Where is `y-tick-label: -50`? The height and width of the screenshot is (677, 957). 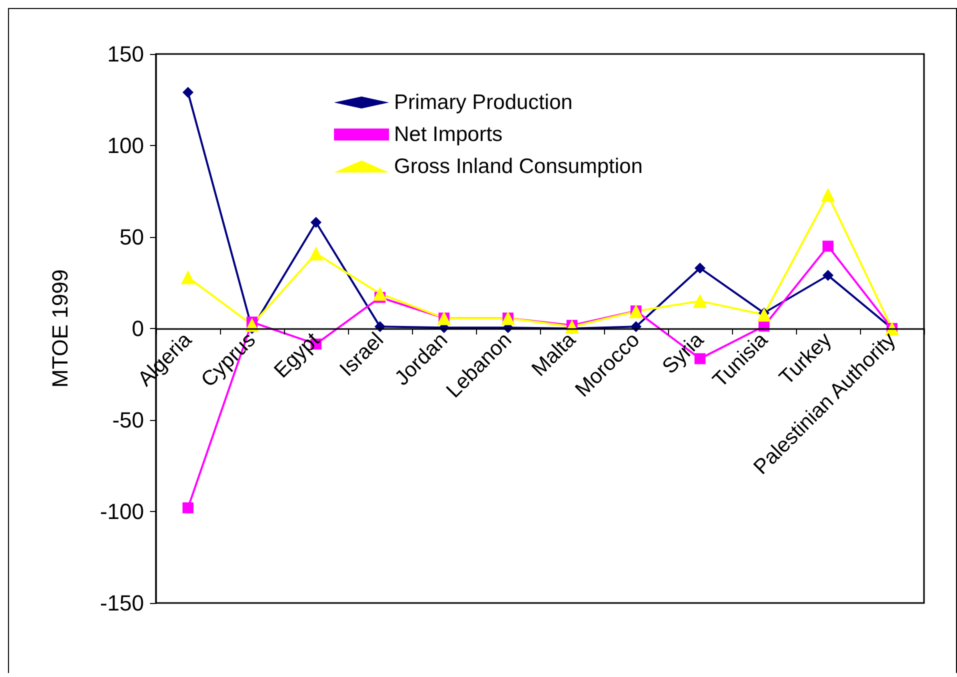
y-tick-label: -50 is located at coordinates (128, 420).